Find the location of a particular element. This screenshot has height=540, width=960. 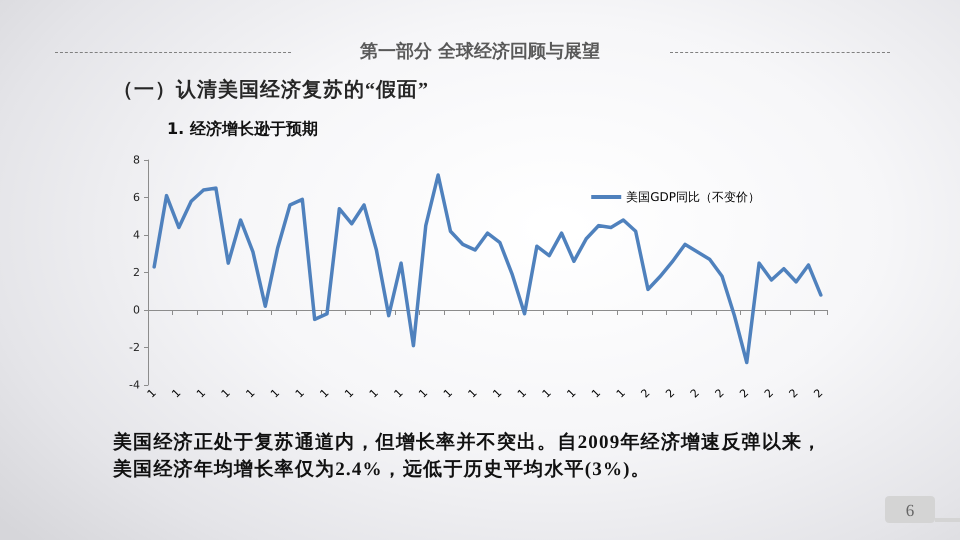

text: 1. 经济增长逊于预期 is located at coordinates (242, 129).